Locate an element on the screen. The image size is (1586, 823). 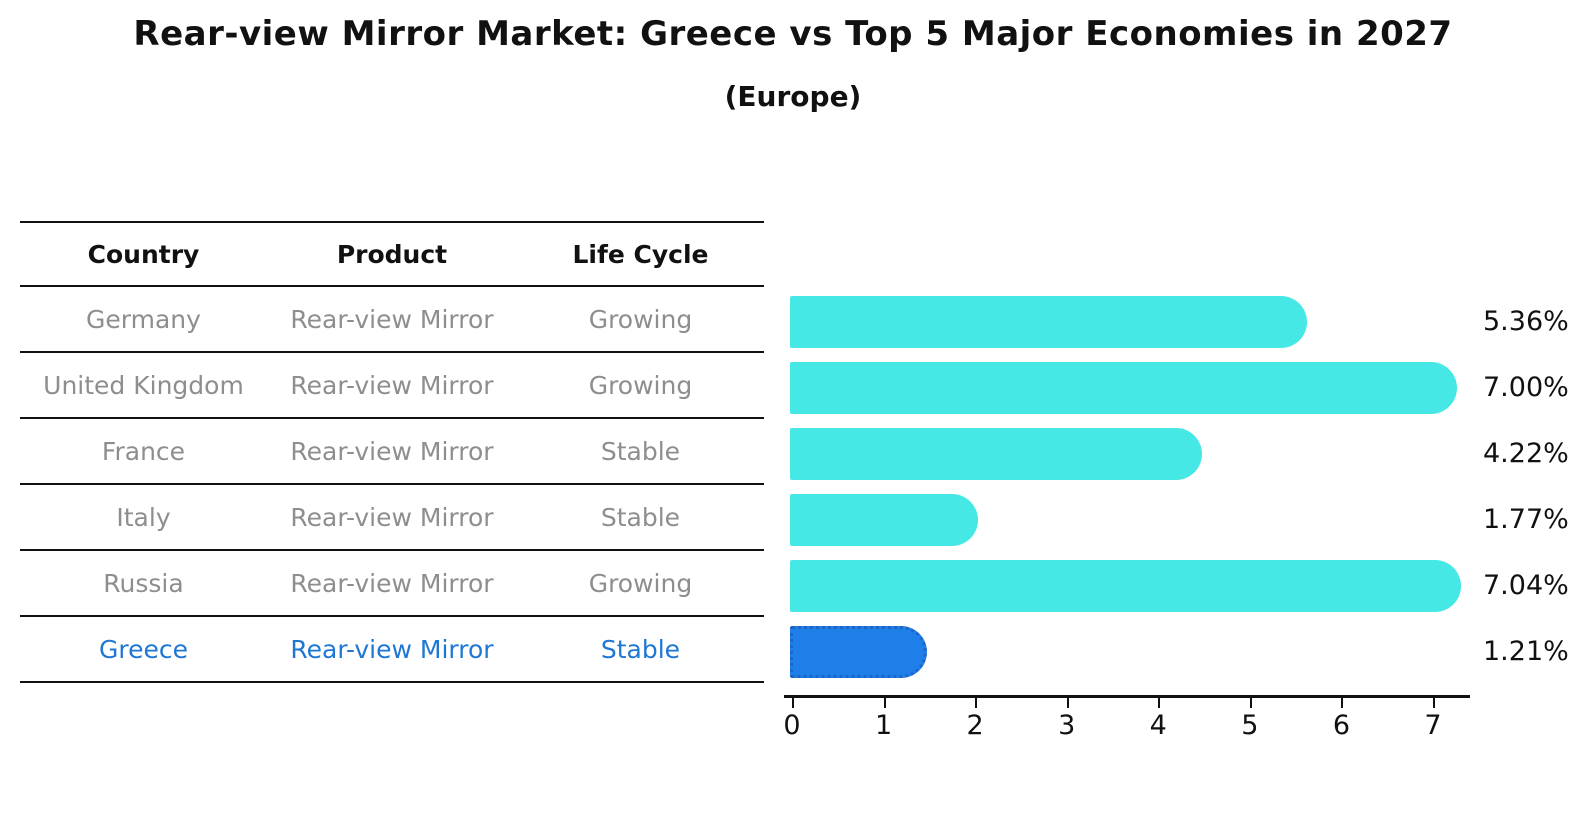
x-axis-tick-label: 3 is located at coordinates (1067, 725).